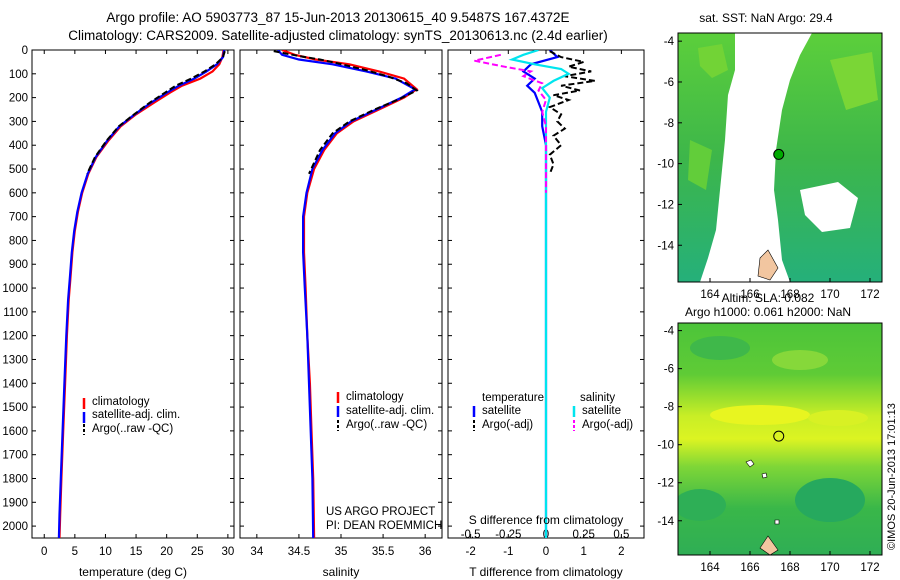 The height and width of the screenshot is (580, 900). What do you see at coordinates (511, 123) in the screenshot?
I see `series-line-s-argo-adj` at bounding box center [511, 123].